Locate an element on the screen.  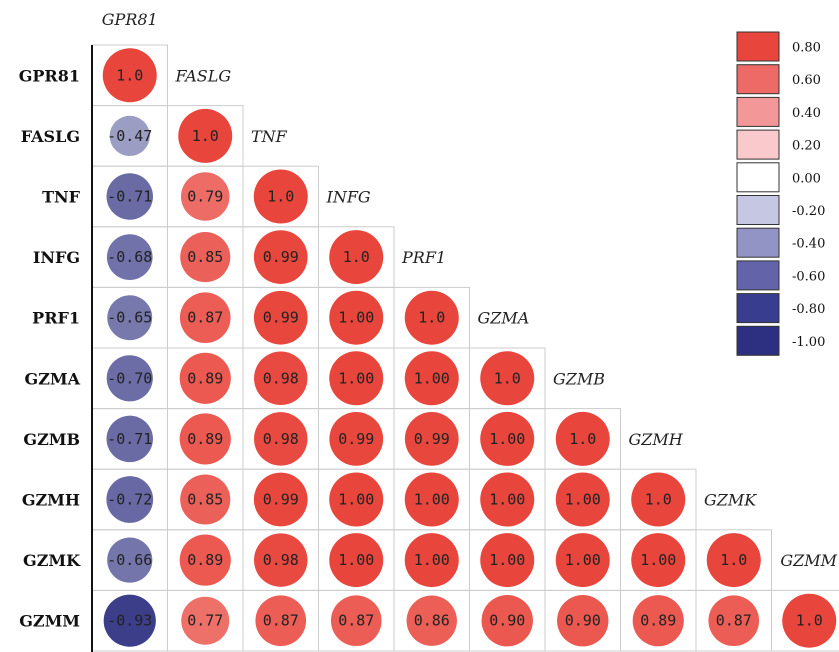
correlation-circle-gzmk-infg is located at coordinates (356, 560).